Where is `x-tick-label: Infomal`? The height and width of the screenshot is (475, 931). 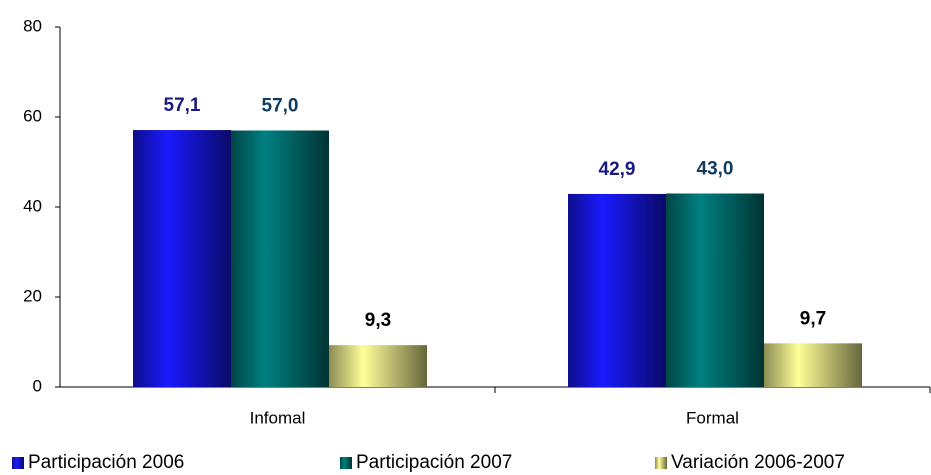 x-tick-label: Infomal is located at coordinates (278, 417).